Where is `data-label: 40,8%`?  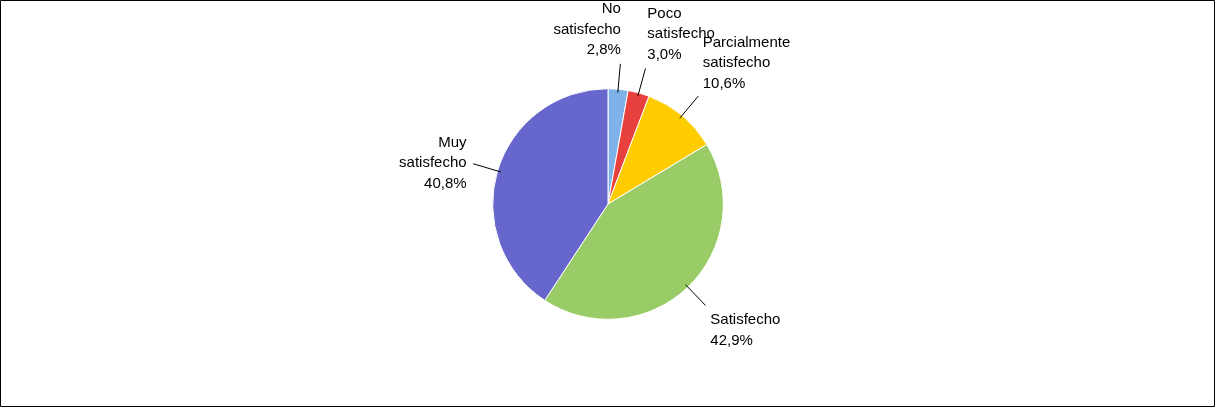
data-label: 40,8% is located at coordinates (445, 182).